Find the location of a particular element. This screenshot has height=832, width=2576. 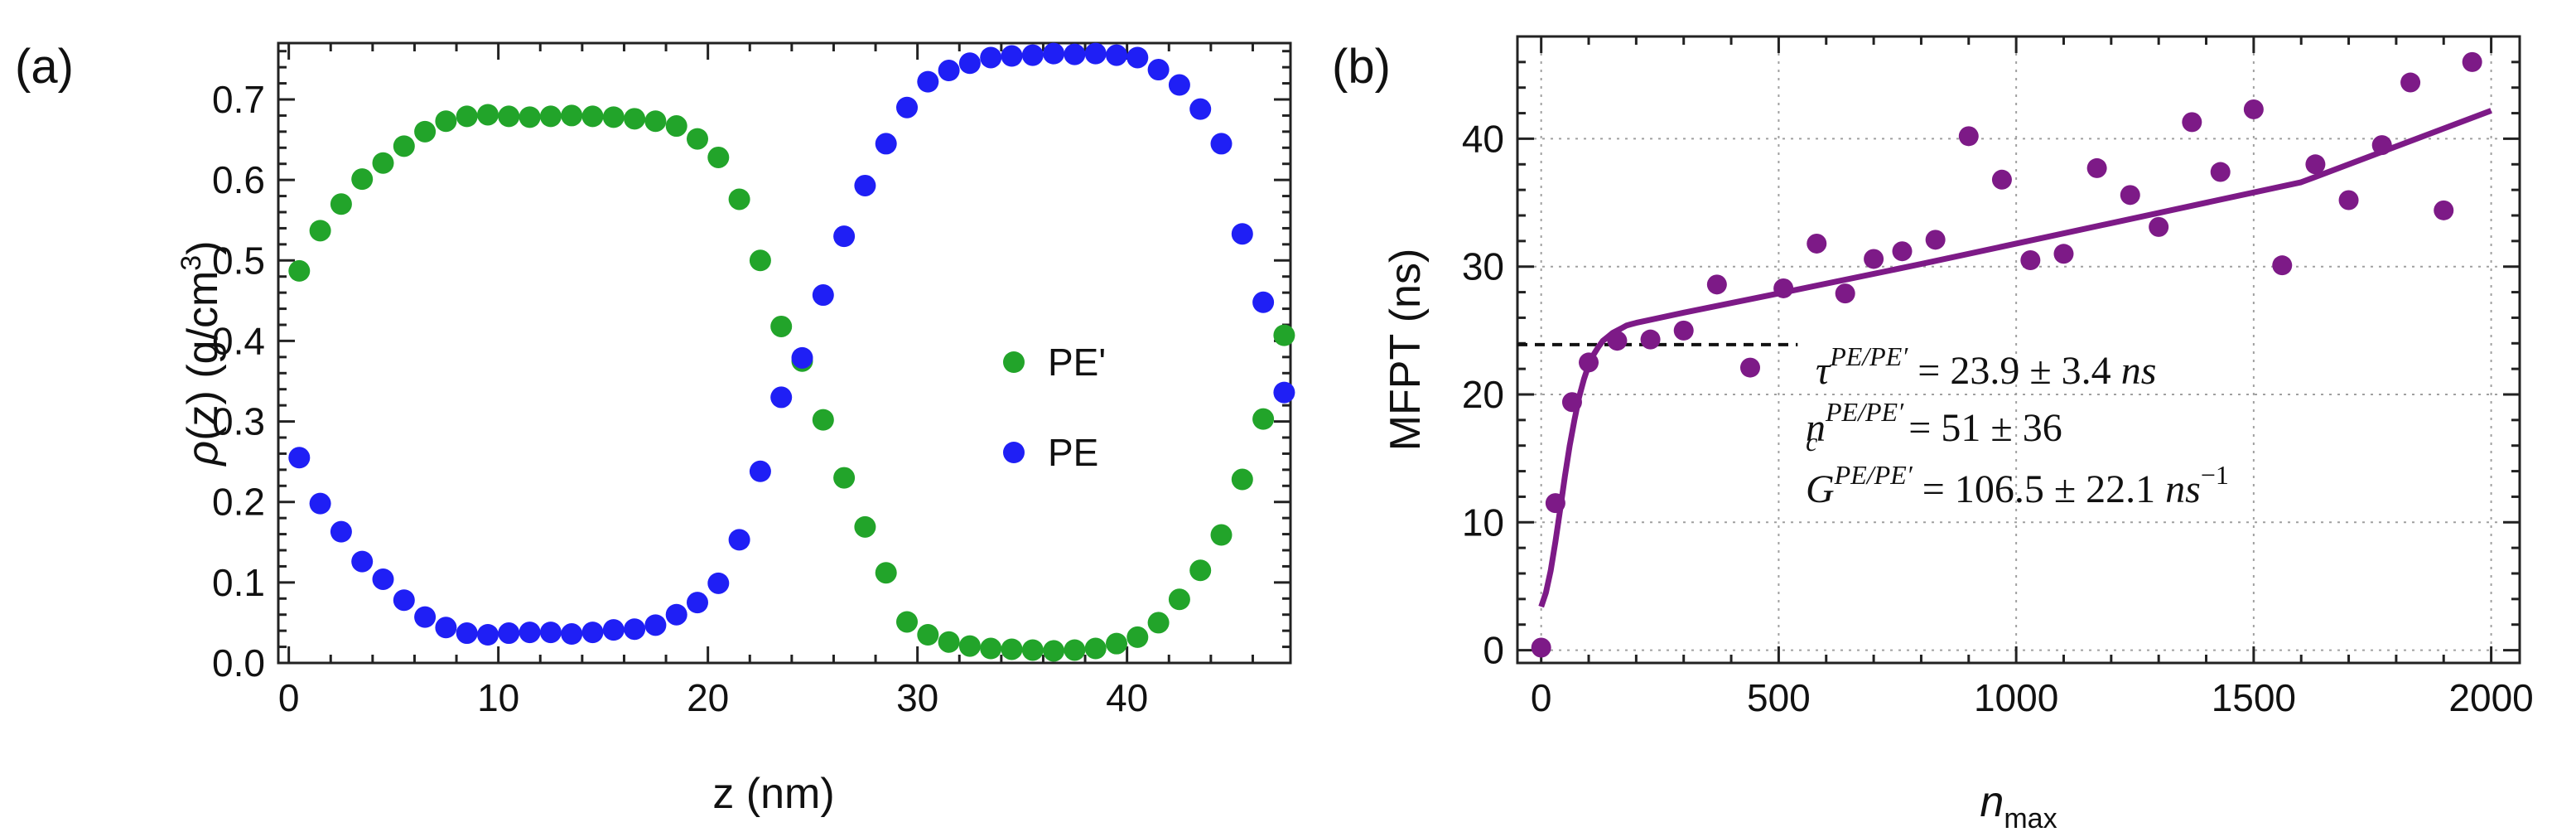

a-y-tick-label: 0.0 is located at coordinates (238, 662).